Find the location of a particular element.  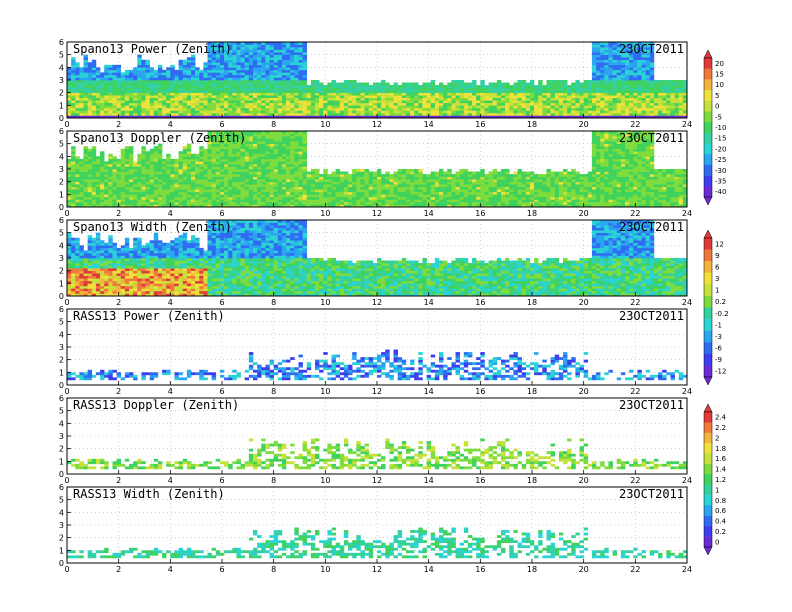

colorbar-label: 9 is located at coordinates (717, 256).